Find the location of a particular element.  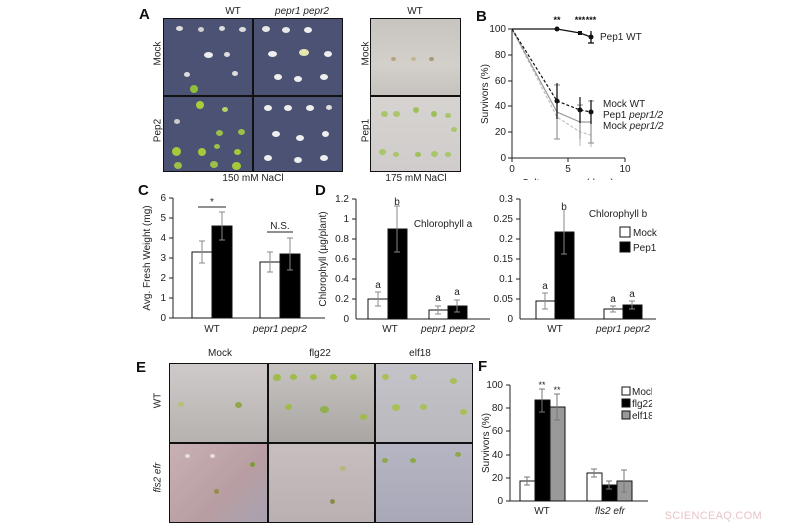

svg-text: 4 is located at coordinates (163, 238).